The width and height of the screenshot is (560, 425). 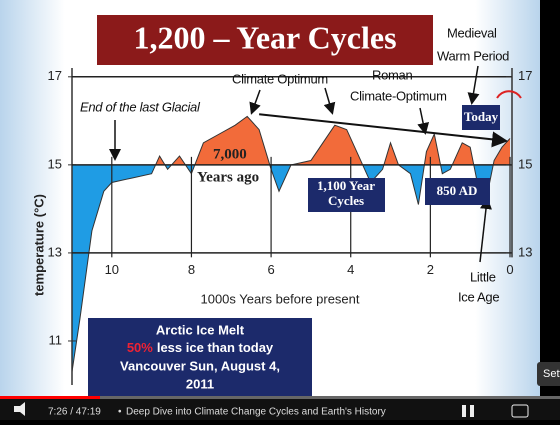 What do you see at coordinates (525, 163) in the screenshot?
I see `y2-tick-label: 15` at bounding box center [525, 163].